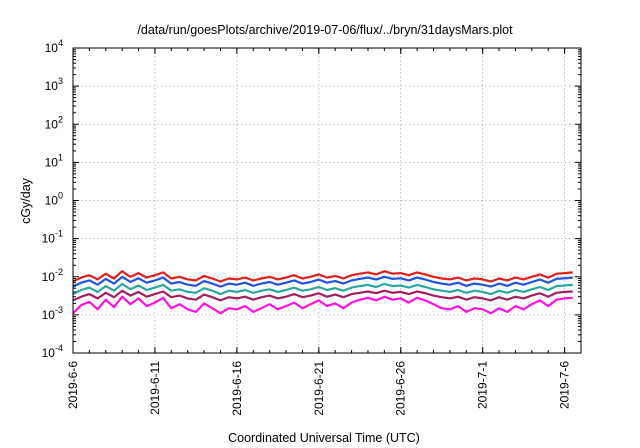 The width and height of the screenshot is (640, 448). What do you see at coordinates (52, 275) in the screenshot?
I see `y-tick-label: 10⁻²` at bounding box center [52, 275].